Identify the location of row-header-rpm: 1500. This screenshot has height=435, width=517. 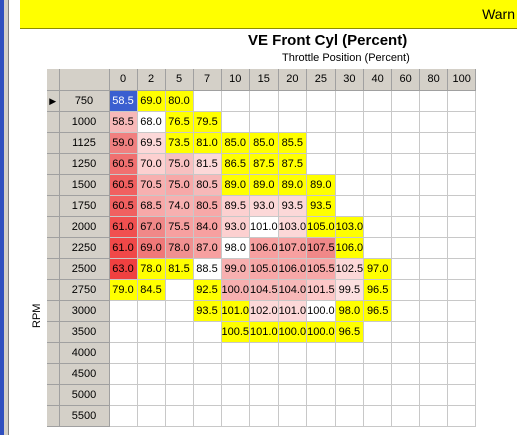
(84, 185).